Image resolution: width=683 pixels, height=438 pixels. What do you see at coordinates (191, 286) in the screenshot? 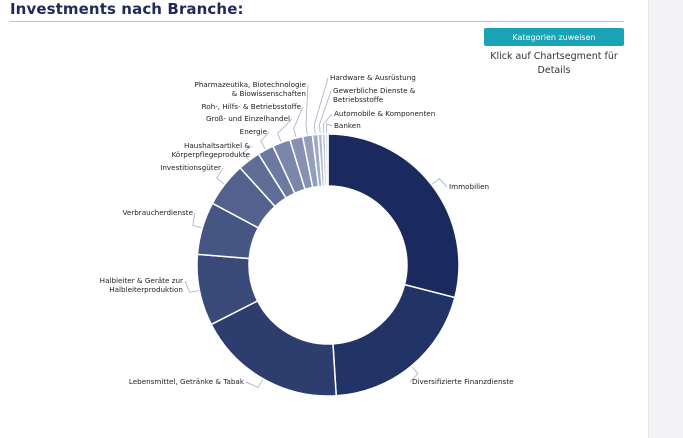
I see `connector-halbleiter-geraete-zur-halbleiterproduktion` at bounding box center [191, 286].